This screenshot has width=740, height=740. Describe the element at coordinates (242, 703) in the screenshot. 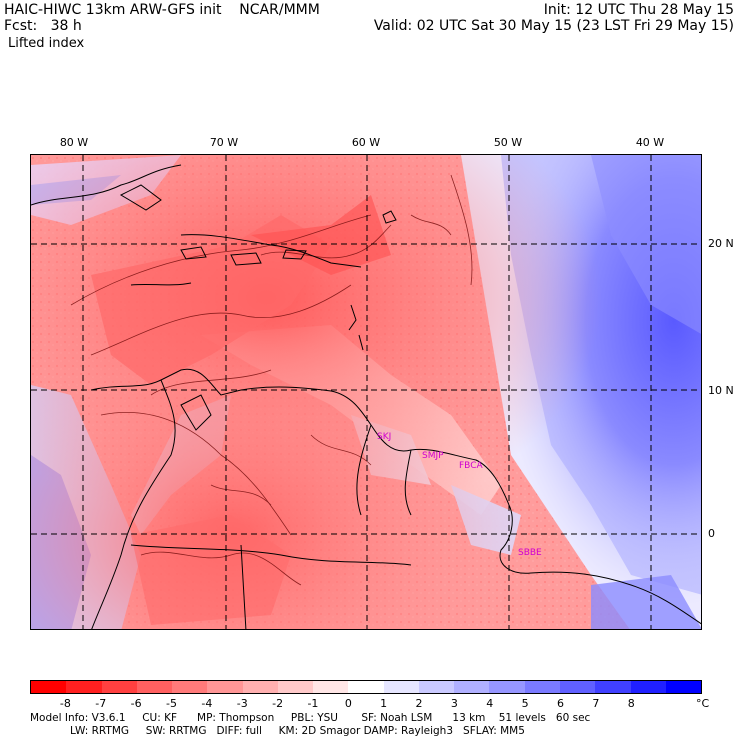

I see `colorbar-tick-label: -3` at that location.